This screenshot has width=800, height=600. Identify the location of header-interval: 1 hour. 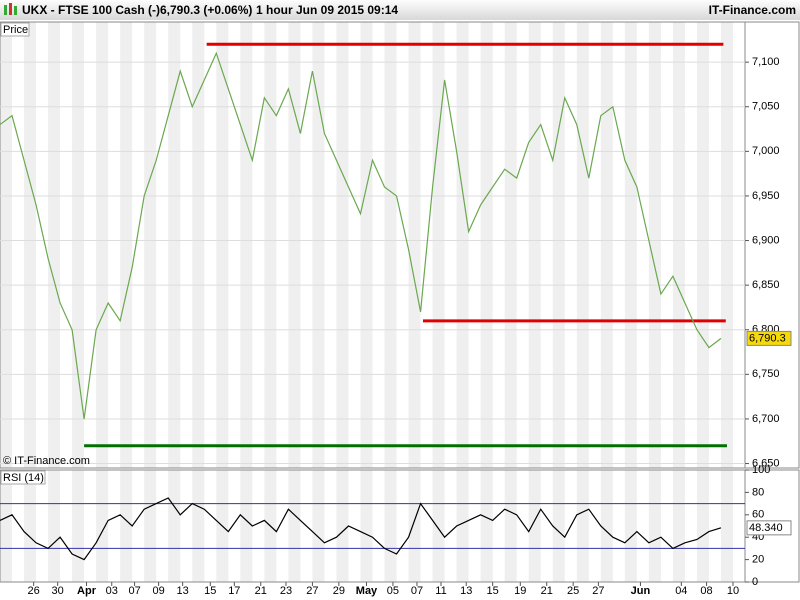
(274, 10).